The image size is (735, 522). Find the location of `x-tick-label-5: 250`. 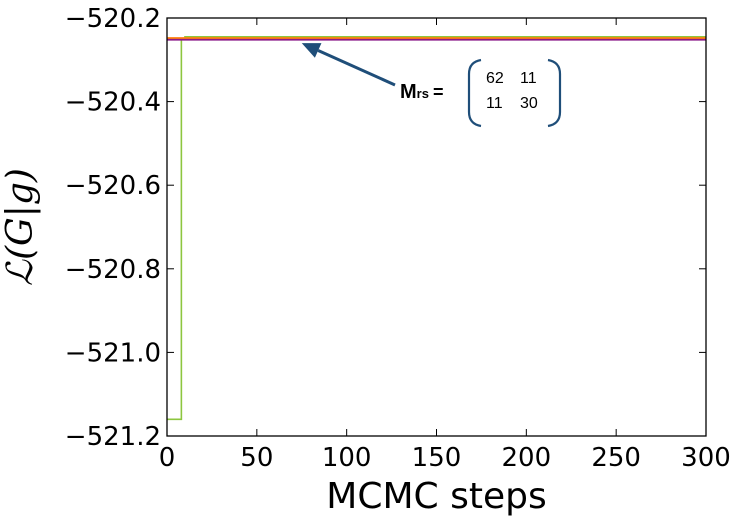

x-tick-label-5: 250 is located at coordinates (616, 458).